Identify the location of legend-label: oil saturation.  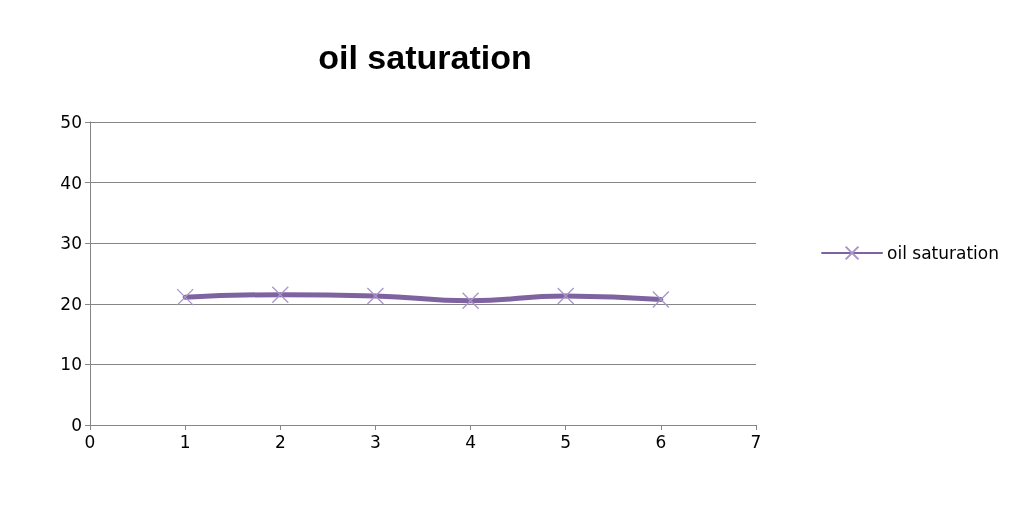
(943, 253).